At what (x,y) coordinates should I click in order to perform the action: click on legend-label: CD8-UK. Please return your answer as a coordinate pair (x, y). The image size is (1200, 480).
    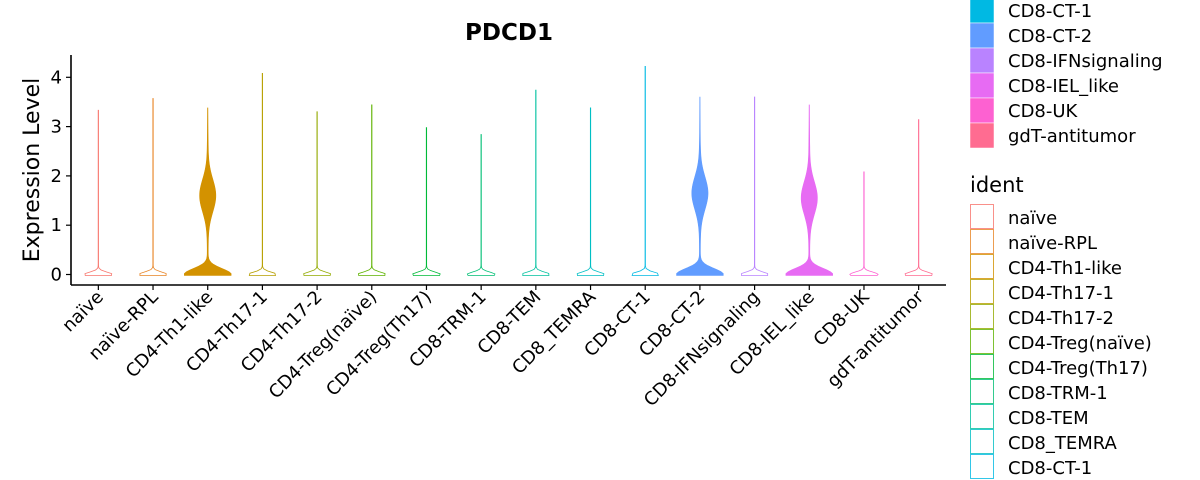
    Looking at the image, I should click on (1043, 111).